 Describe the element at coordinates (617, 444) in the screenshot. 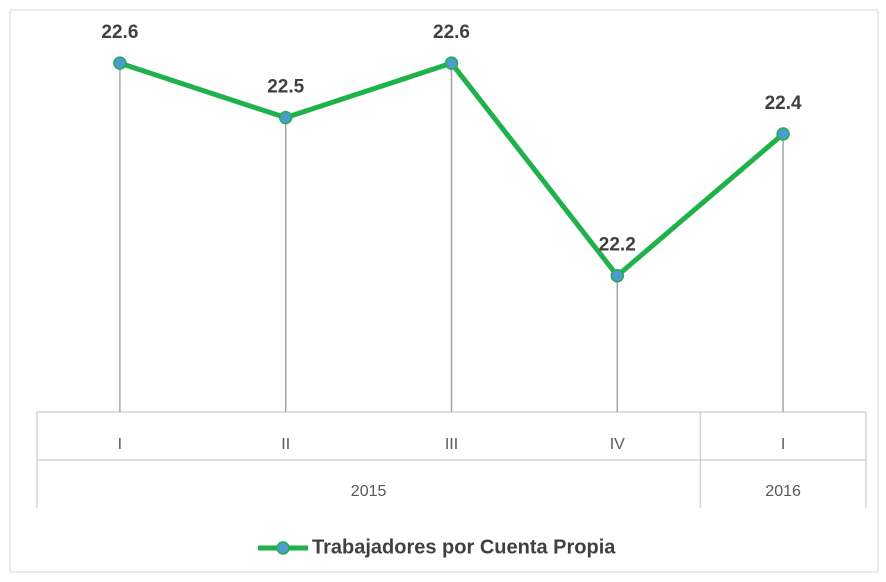

I see `x-tick-label: IV` at that location.